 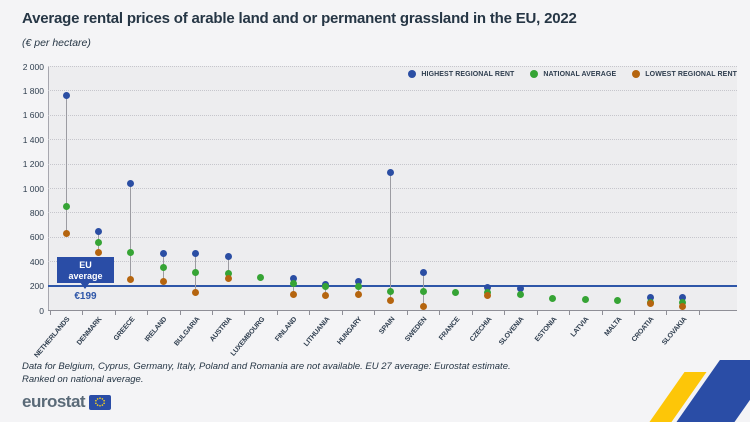 I want to click on y-tick-label: 600, so click(x=36, y=237).